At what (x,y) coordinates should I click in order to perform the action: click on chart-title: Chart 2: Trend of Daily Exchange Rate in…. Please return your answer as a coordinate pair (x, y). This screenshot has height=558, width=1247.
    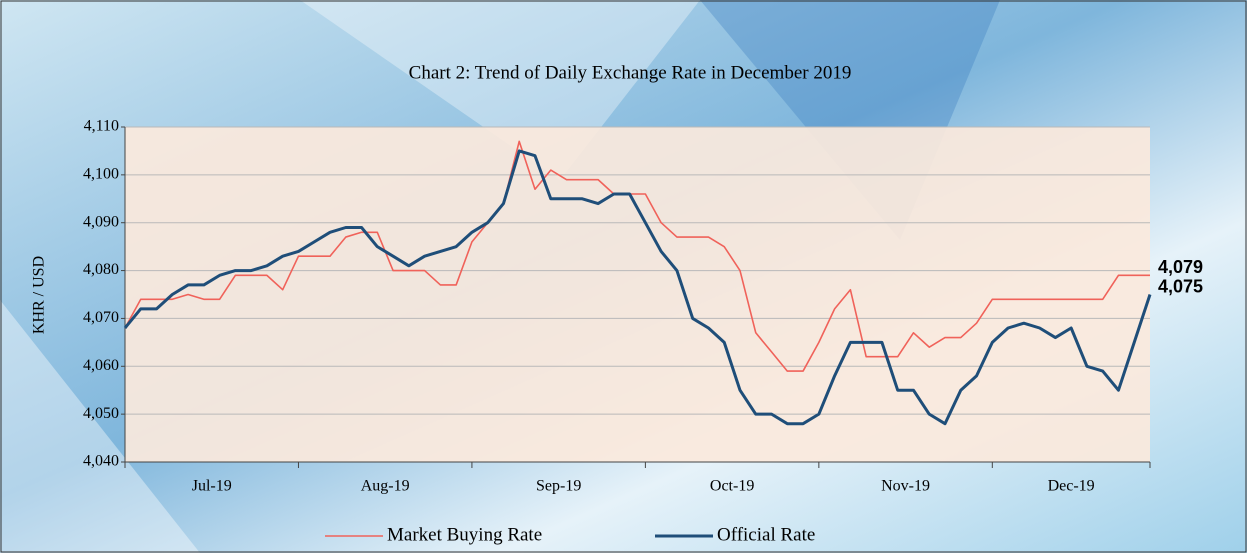
    Looking at the image, I should click on (630, 72).